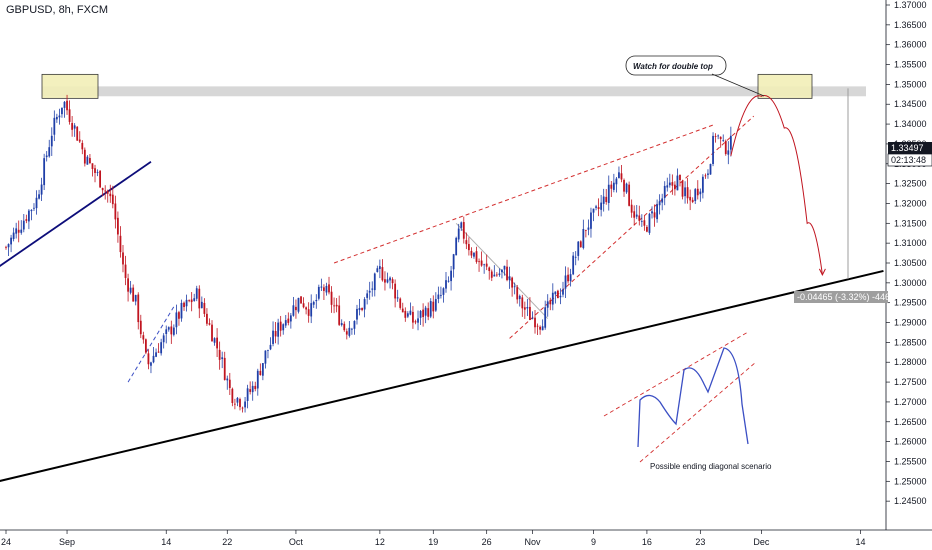 The height and width of the screenshot is (550, 932). I want to click on sketch-lower-line, so click(698, 412).